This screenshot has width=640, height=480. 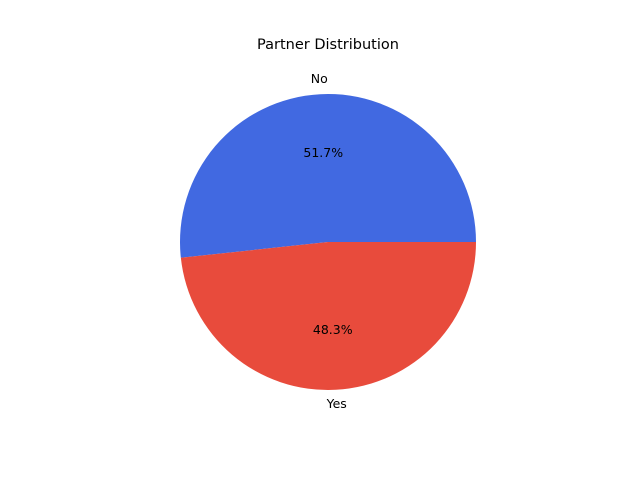 I want to click on pie-labels: No 51.7% Yes 48.3%, so click(x=327, y=241).